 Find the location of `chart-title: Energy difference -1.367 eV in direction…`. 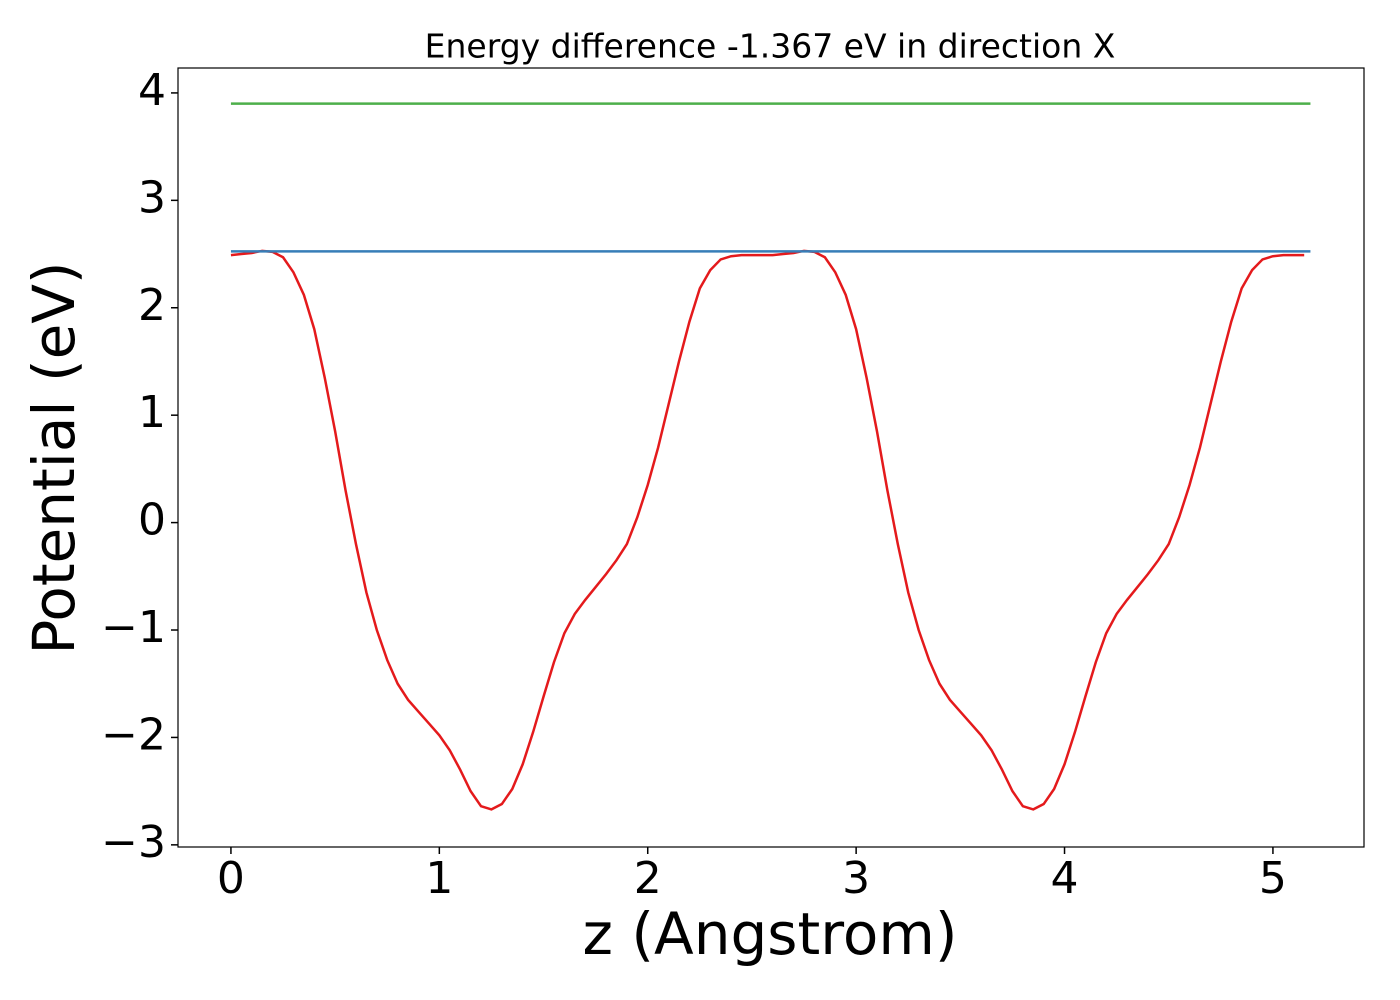

chart-title: Energy difference -1.367 eV in direction… is located at coordinates (770, 46).